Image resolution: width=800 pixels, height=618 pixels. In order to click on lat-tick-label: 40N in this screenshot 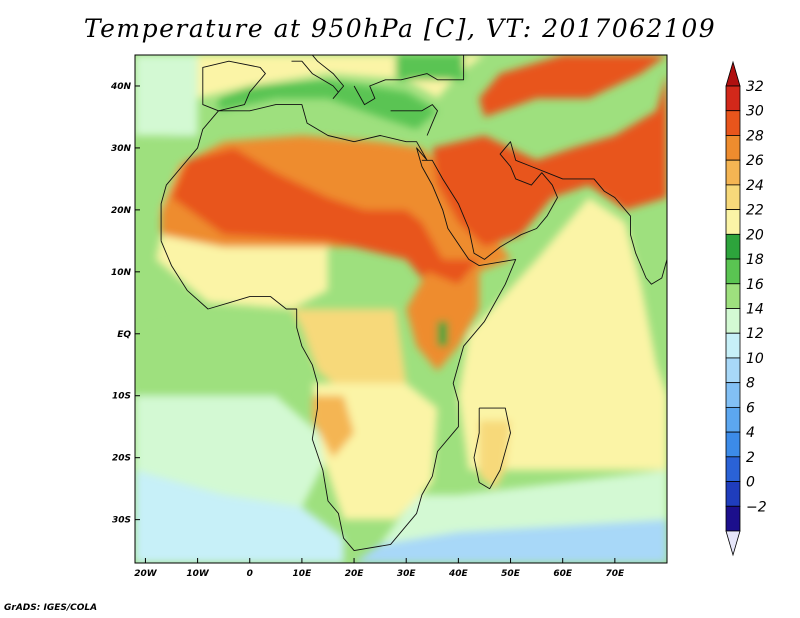, I will do `click(121, 87)`.